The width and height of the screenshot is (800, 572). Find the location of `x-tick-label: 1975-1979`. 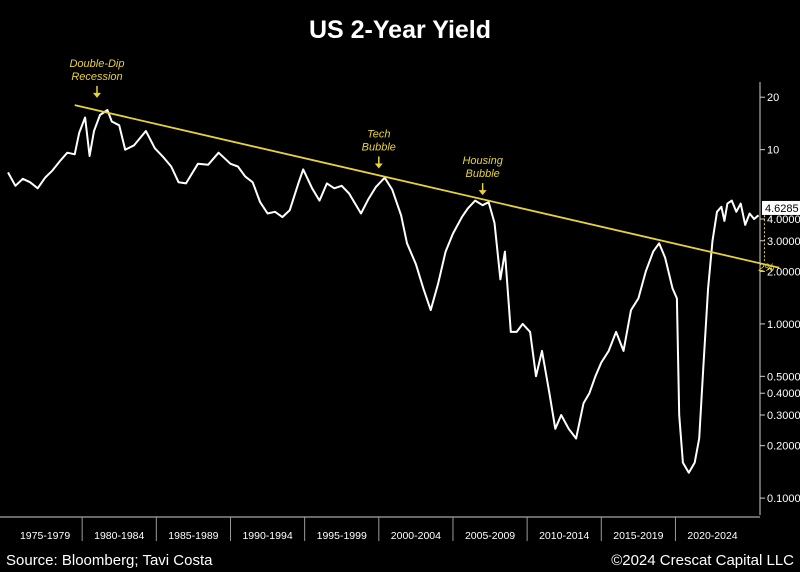

x-tick-label: 1975-1979 is located at coordinates (45, 536).